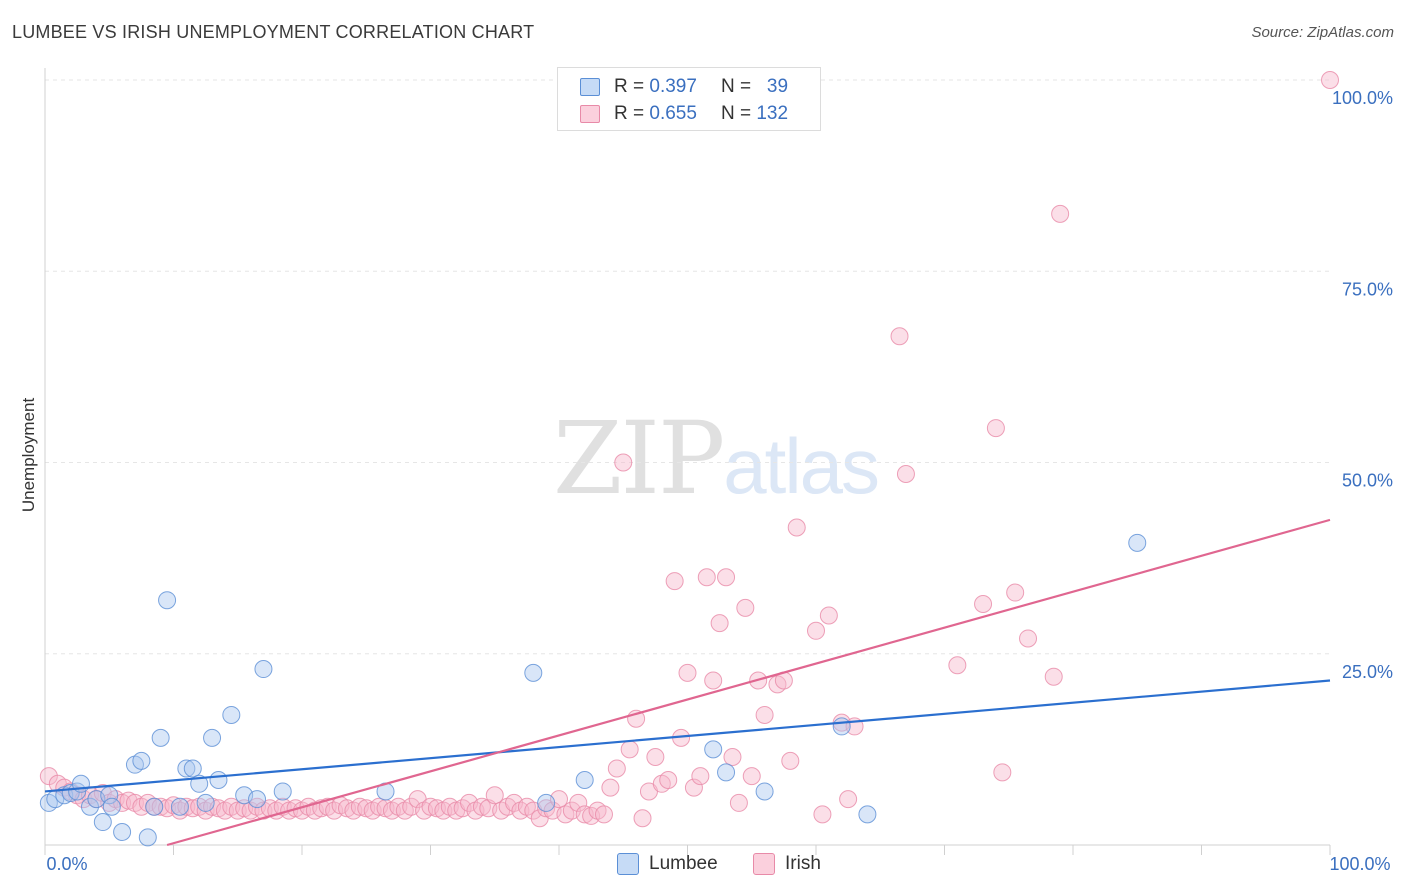  What do you see at coordinates (1367, 481) in the screenshot?
I see `y-tick-label: 50.0%` at bounding box center [1367, 481].